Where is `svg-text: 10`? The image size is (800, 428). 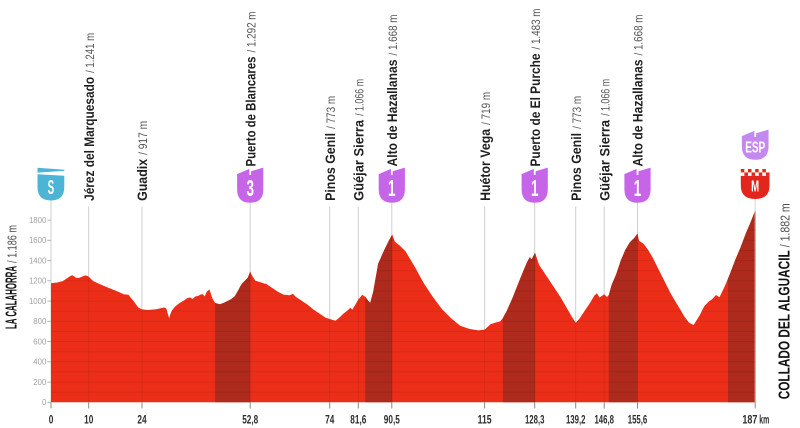
svg-text: 10 is located at coordinates (89, 420).